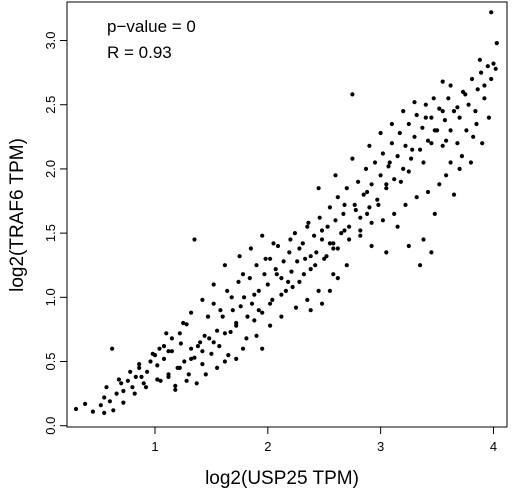 The image size is (512, 495). I want to click on p-value-annotation: p−value = 0, so click(151, 26).